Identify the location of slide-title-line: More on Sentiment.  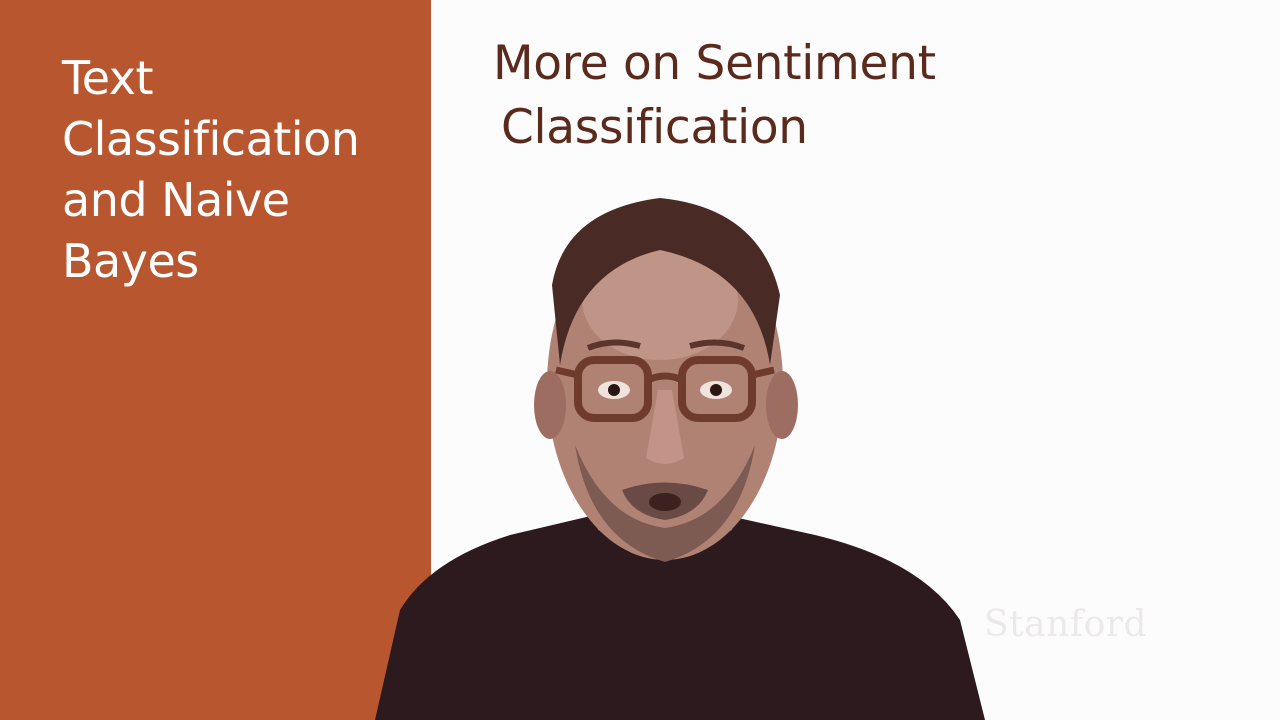
(714, 63).